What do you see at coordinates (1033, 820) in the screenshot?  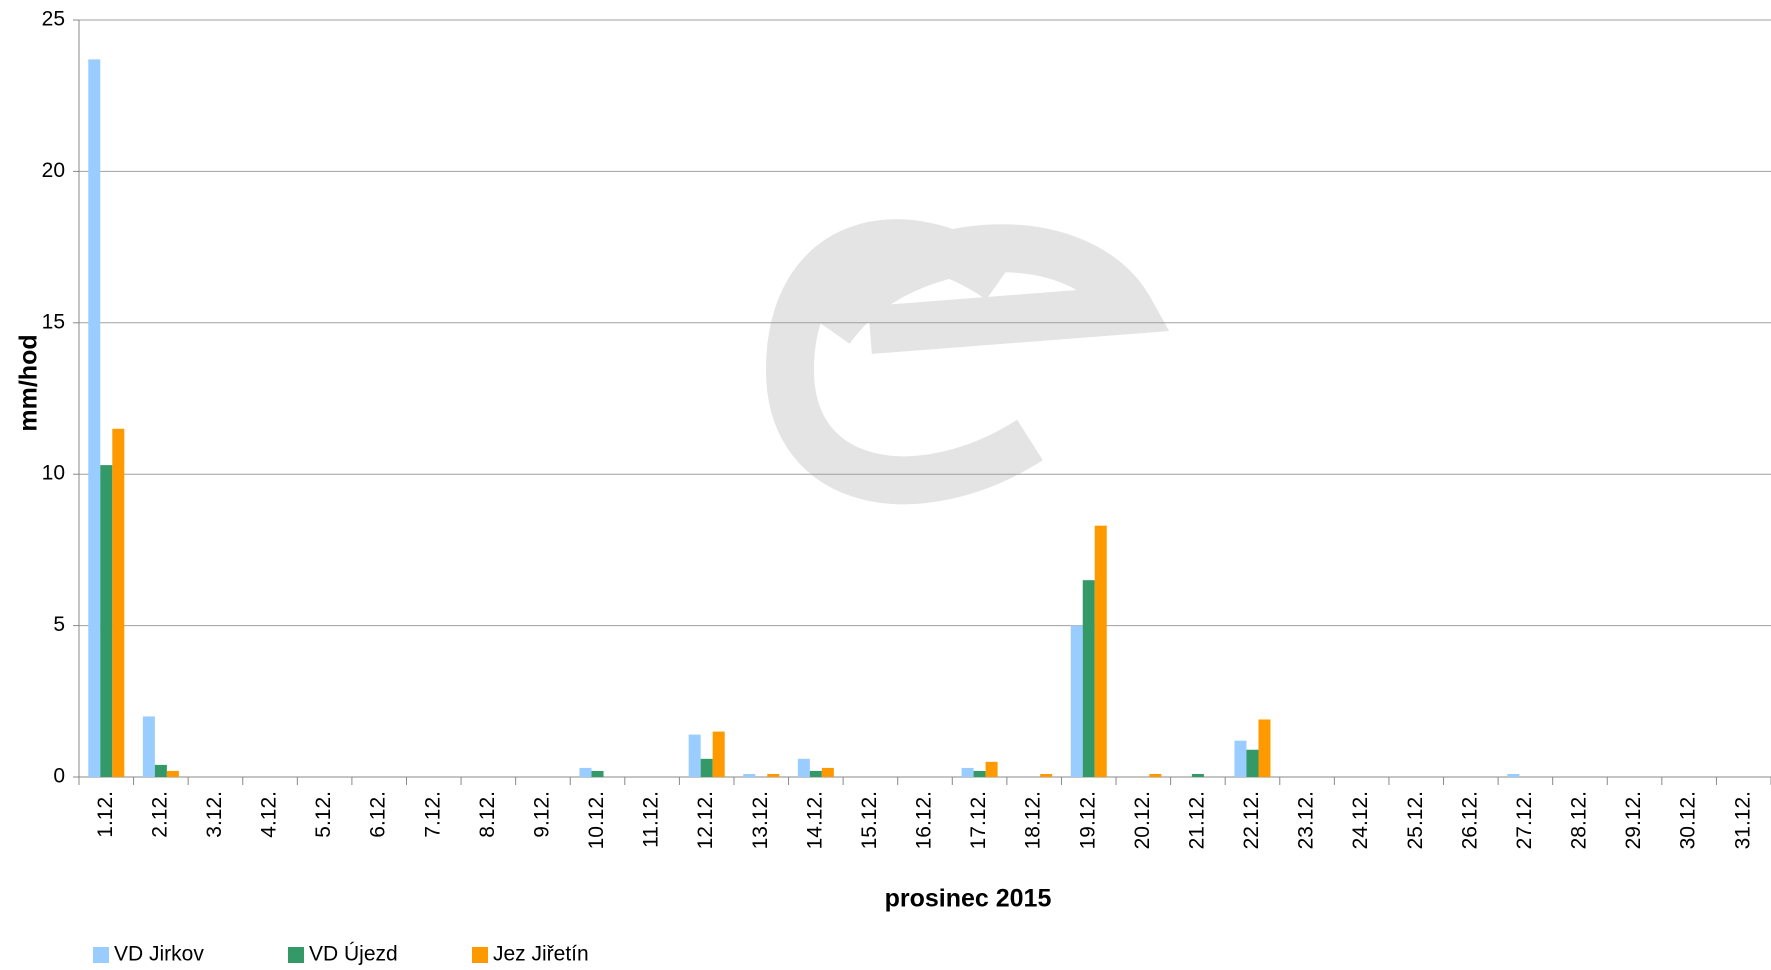 I see `x-tick-label: 18.12.` at bounding box center [1033, 820].